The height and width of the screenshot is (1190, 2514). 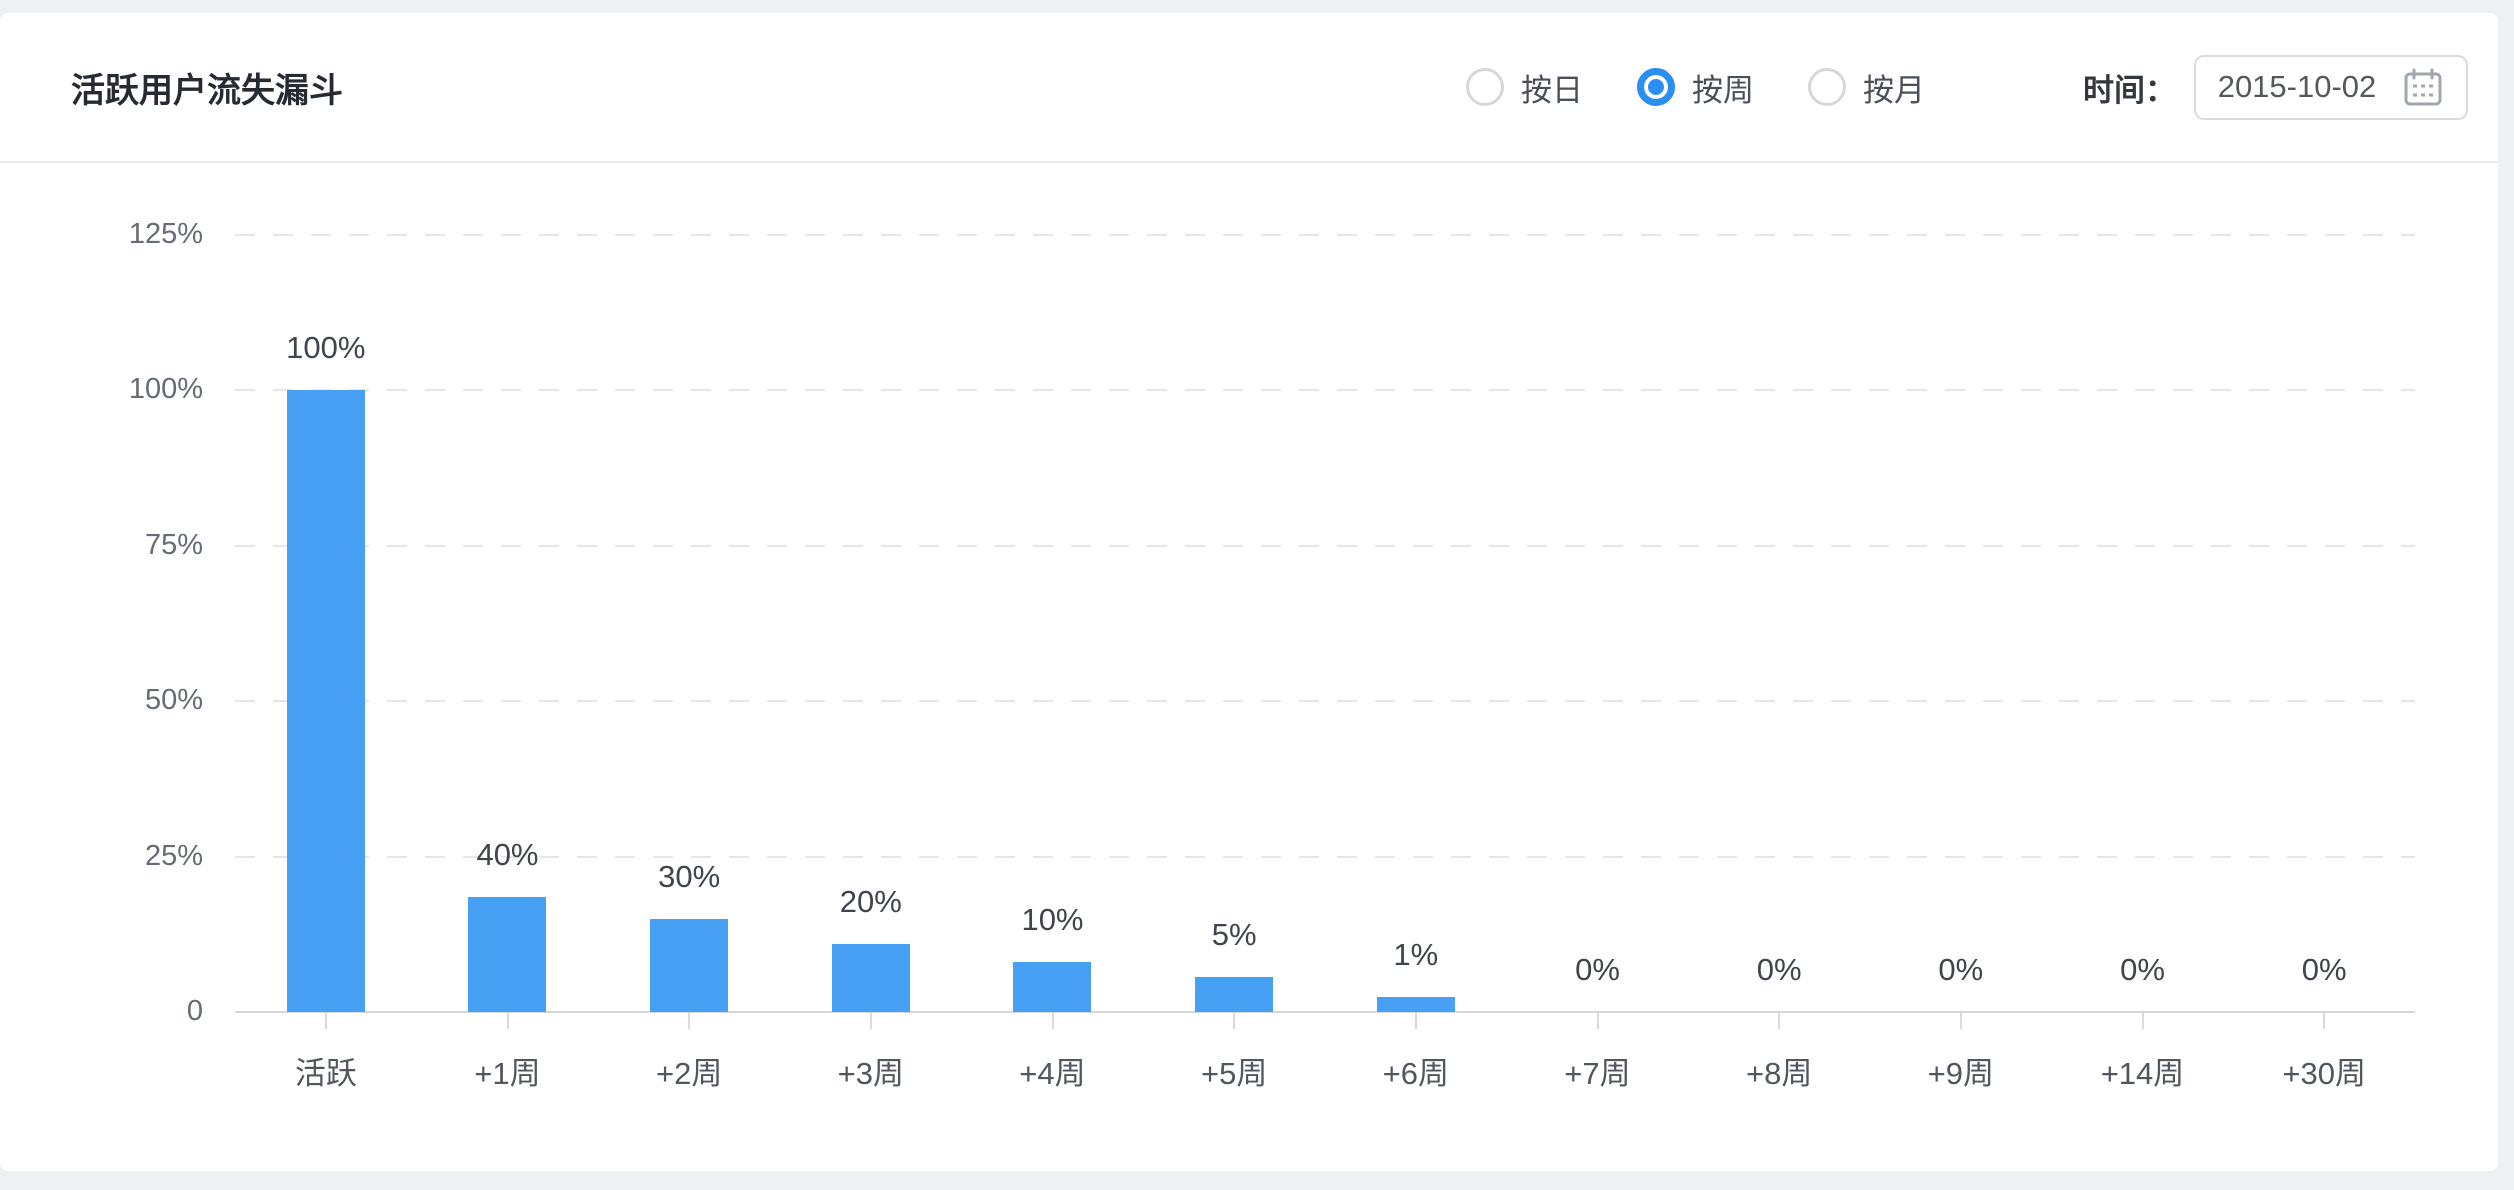 What do you see at coordinates (1052, 919) in the screenshot?
I see `bar-value-label: 10%` at bounding box center [1052, 919].